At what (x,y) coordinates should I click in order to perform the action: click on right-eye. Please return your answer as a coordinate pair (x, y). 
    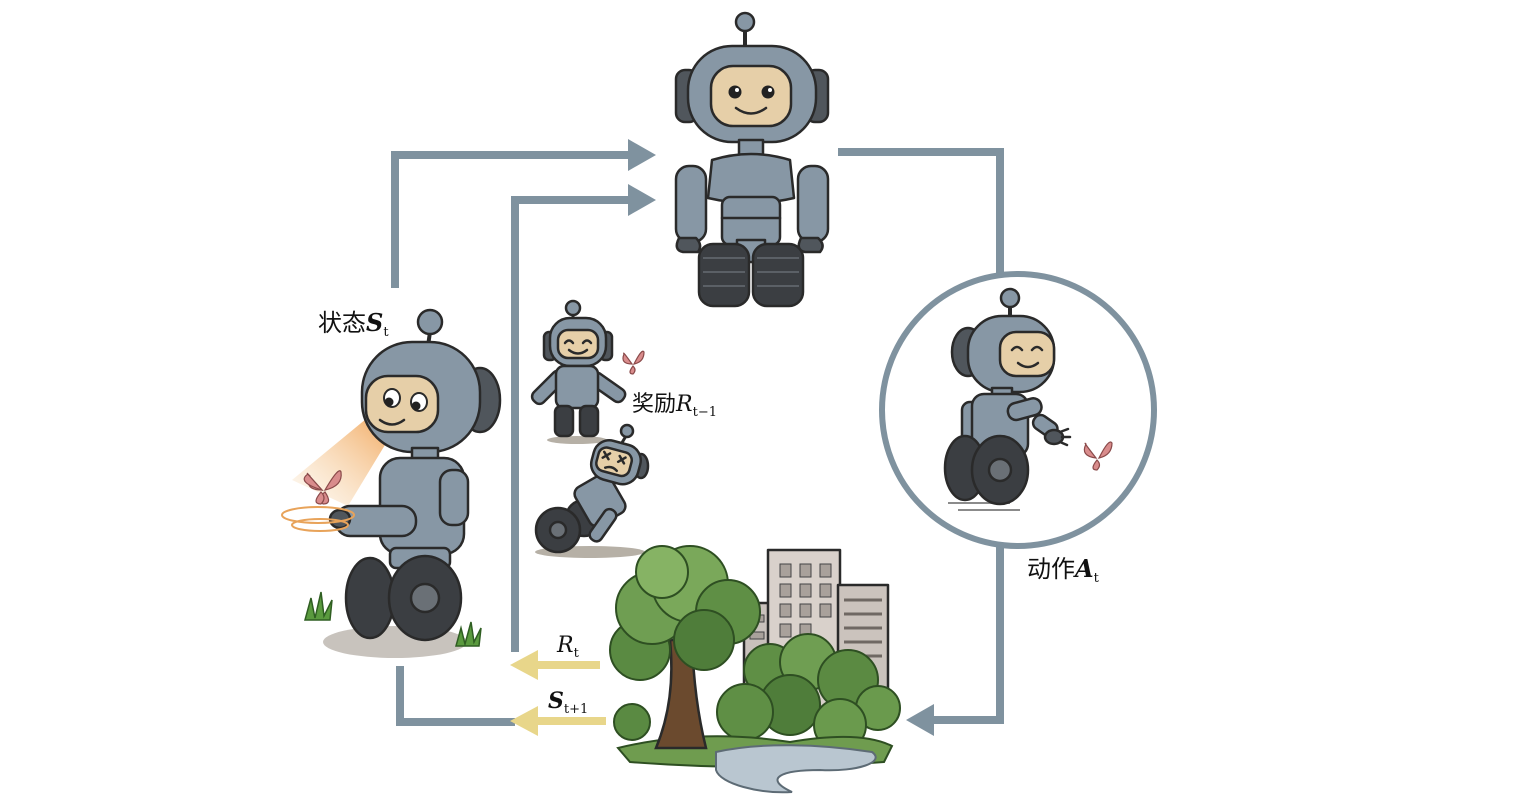
    Looking at the image, I should click on (768, 92).